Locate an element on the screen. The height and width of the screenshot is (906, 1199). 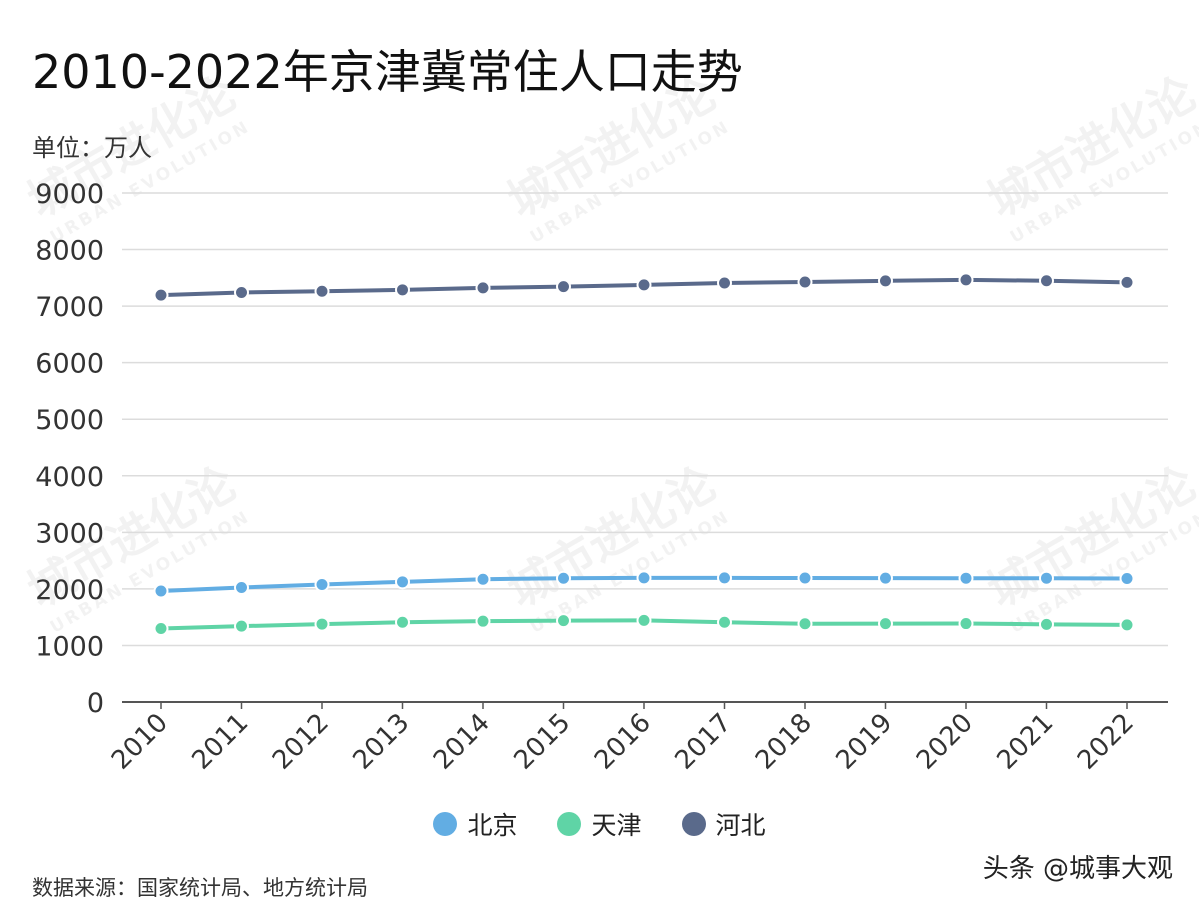
x-tick-label: 2022 is located at coordinates (1106, 742).